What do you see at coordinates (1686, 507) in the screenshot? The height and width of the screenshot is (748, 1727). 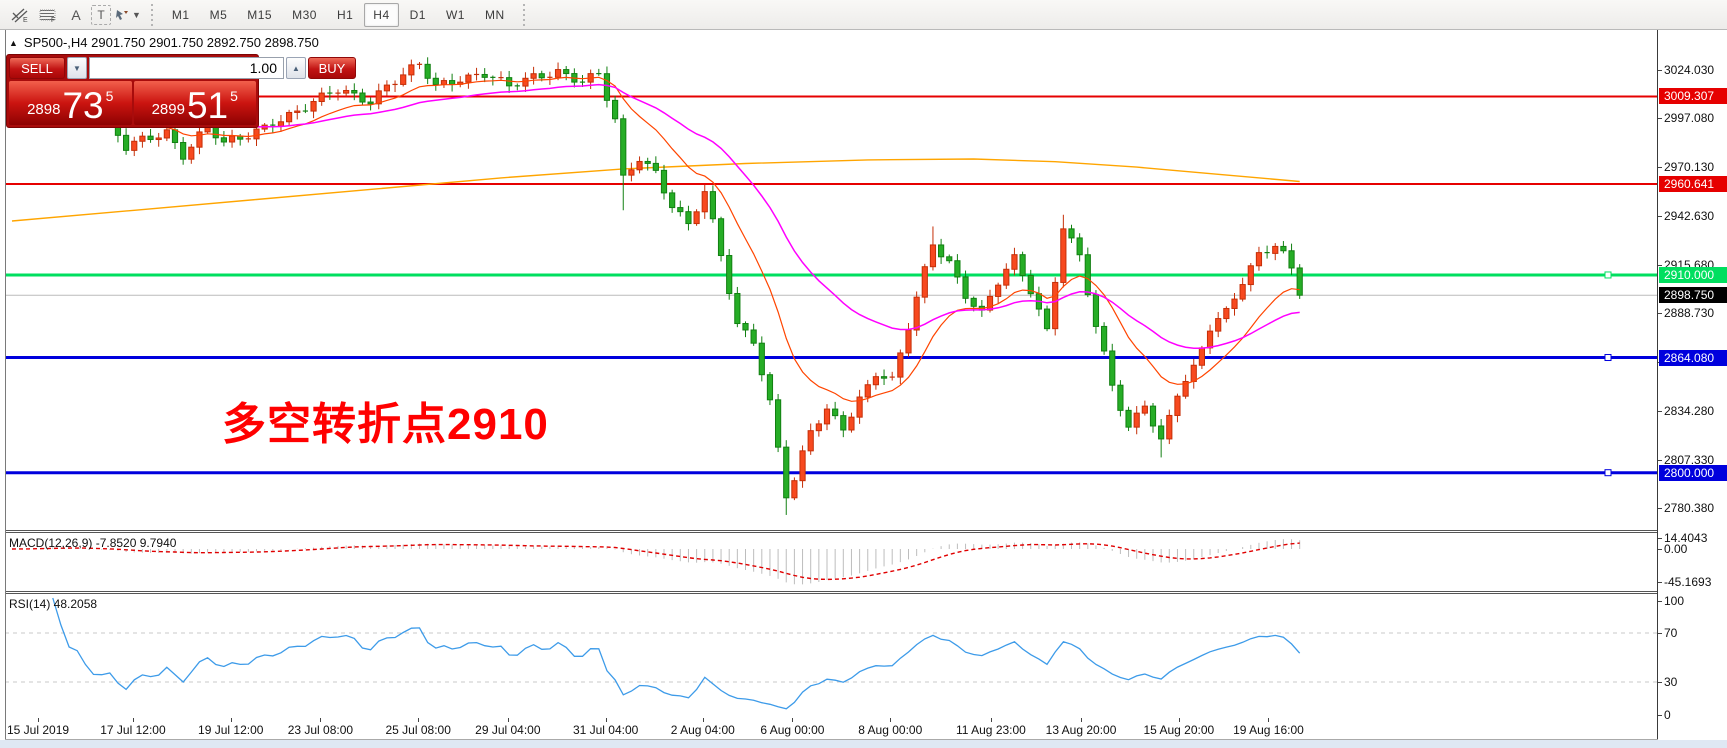 I see `price-axis-tick: 2780.380` at bounding box center [1686, 507].